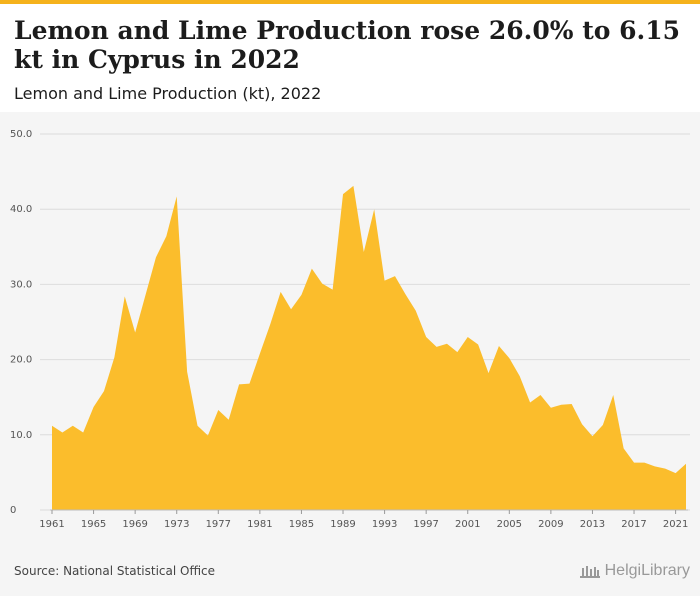 This screenshot has height=596, width=700. I want to click on library-building-icon, so click(589, 572).